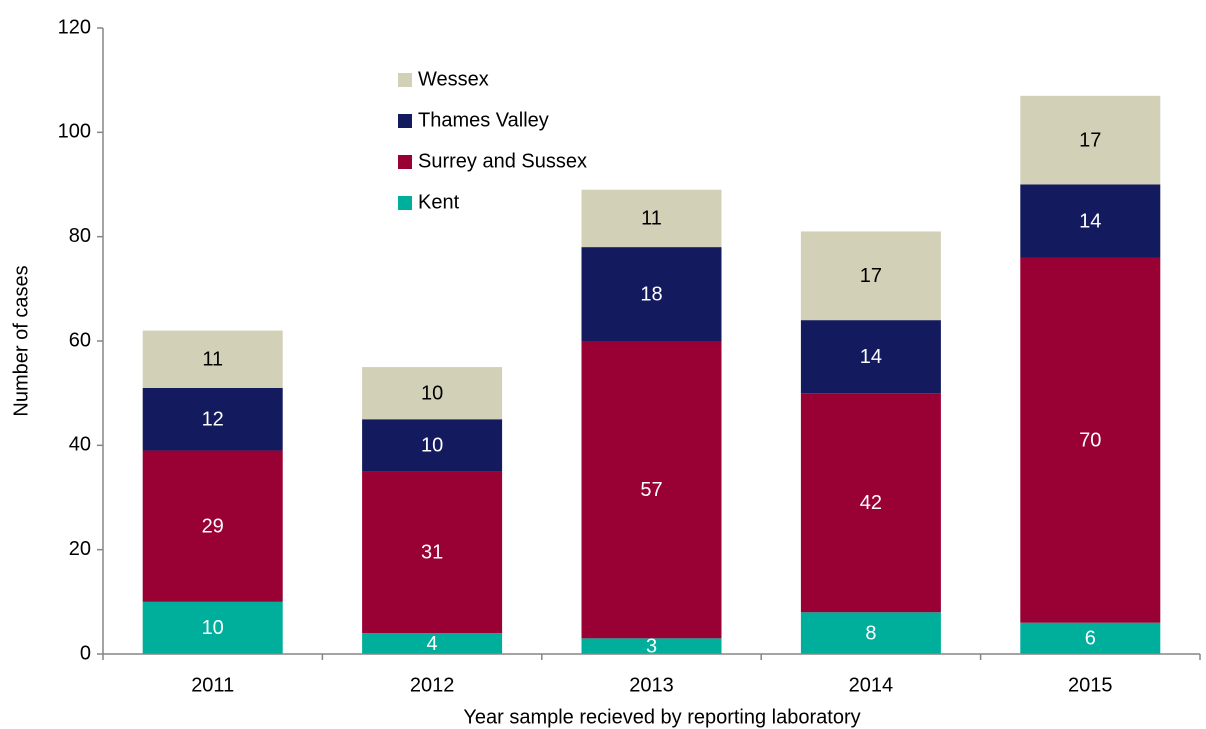  Describe the element at coordinates (212, 685) in the screenshot. I see `x-tick-label: 2011` at that location.